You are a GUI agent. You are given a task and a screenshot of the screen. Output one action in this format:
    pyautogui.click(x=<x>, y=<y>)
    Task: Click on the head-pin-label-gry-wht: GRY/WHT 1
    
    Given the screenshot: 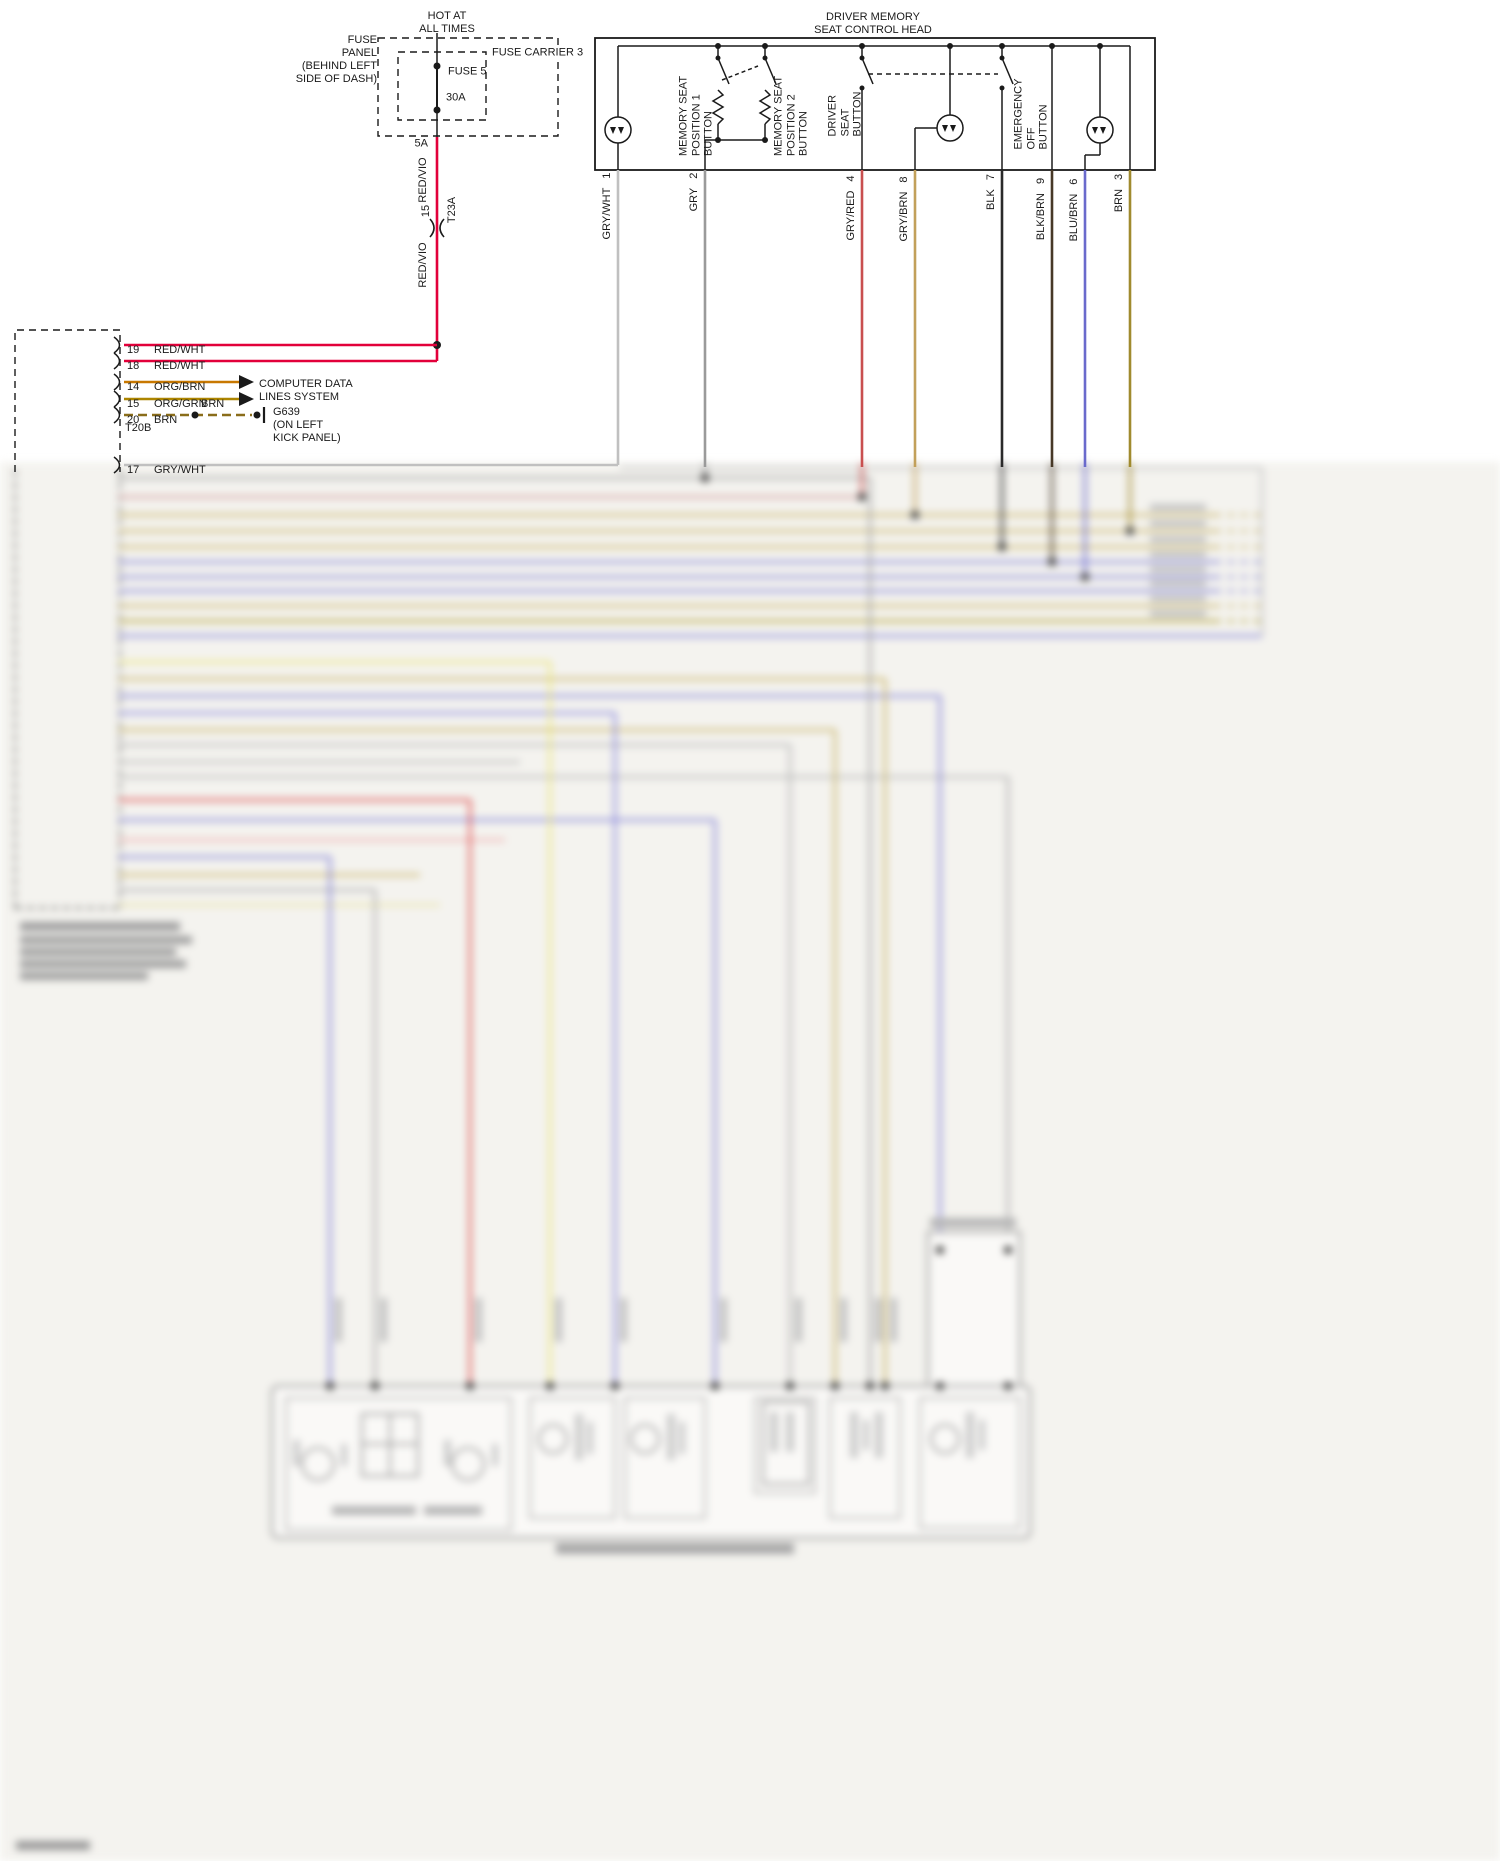 What is the action you would take?
    pyautogui.click(x=607, y=206)
    